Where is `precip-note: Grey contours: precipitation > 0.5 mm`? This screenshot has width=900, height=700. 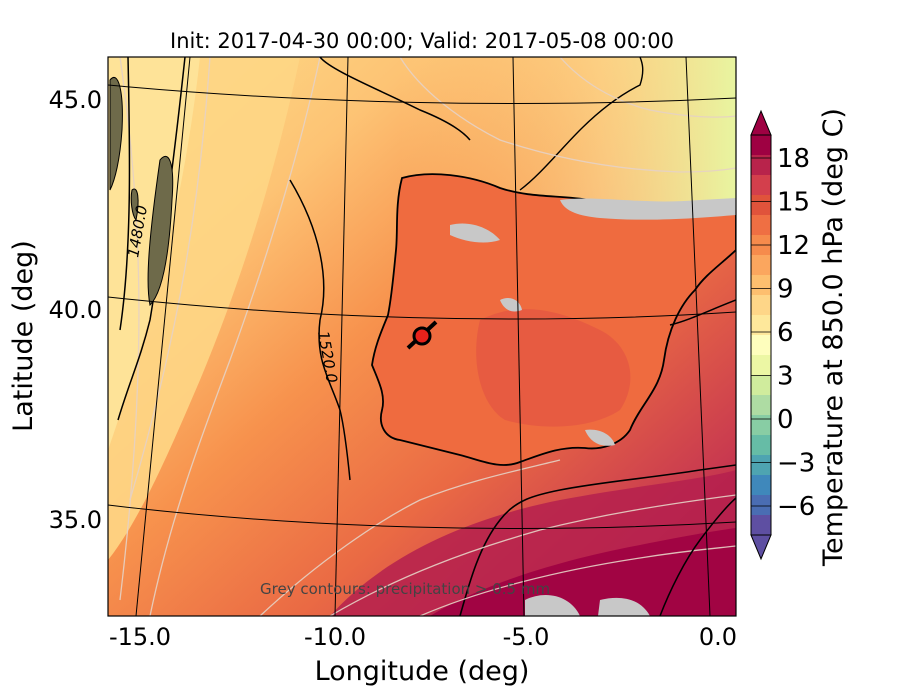
precip-note: Grey contours: precipitation > 0.5 mm is located at coordinates (405, 589).